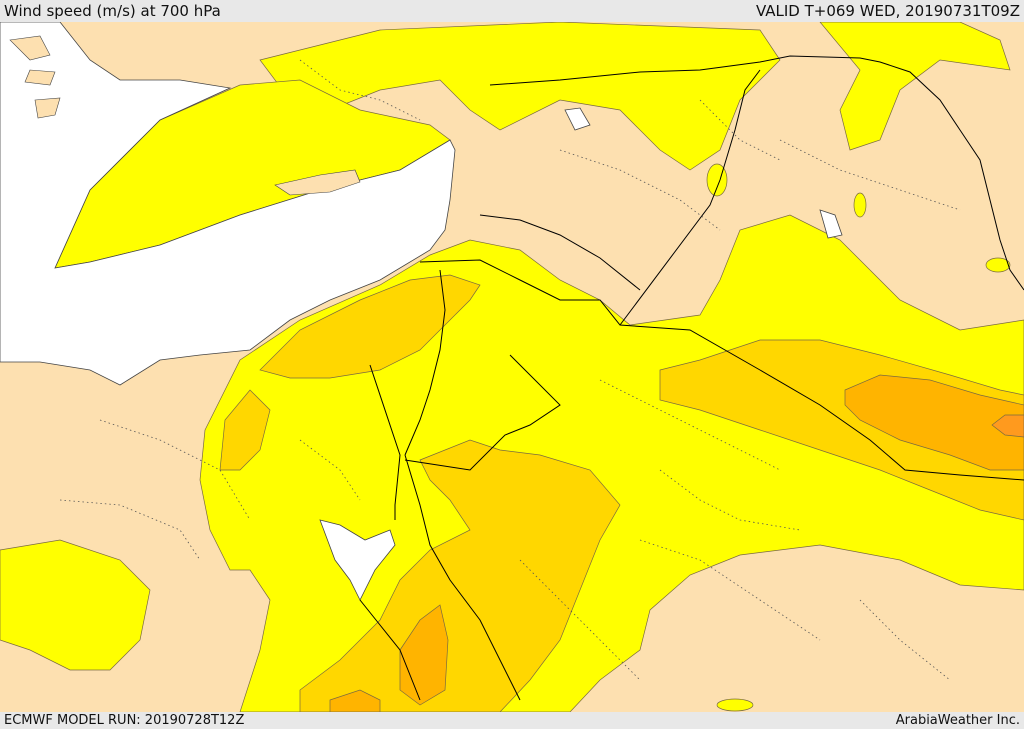 This screenshot has width=1024, height=729. What do you see at coordinates (112, 11) in the screenshot?
I see `map-title: Wind speed (m/s) at 700 hPa` at bounding box center [112, 11].